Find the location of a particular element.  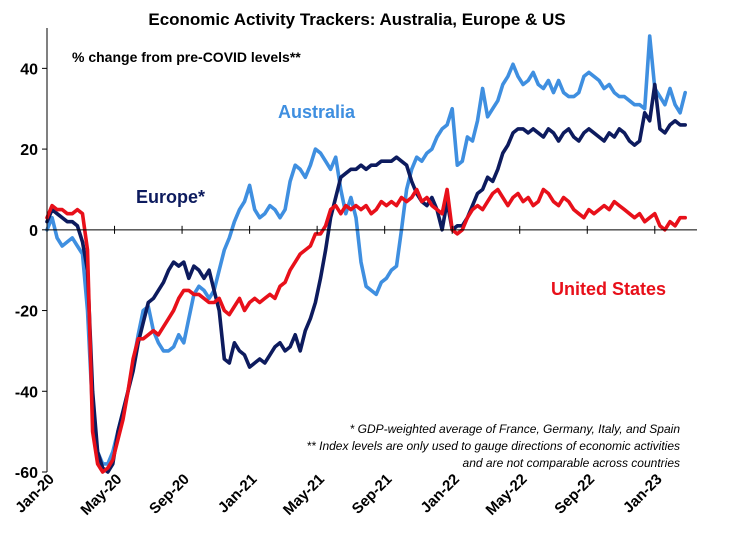

x-tick-label: Jan-23 is located at coordinates (643, 494).